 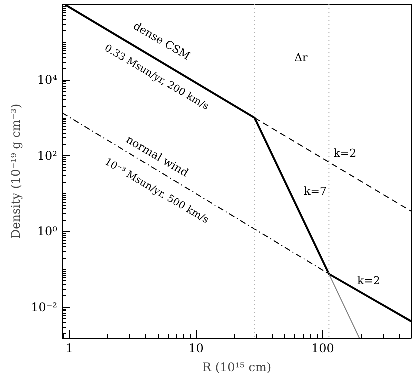 I want to click on annotation: Δr, so click(x=301, y=57).